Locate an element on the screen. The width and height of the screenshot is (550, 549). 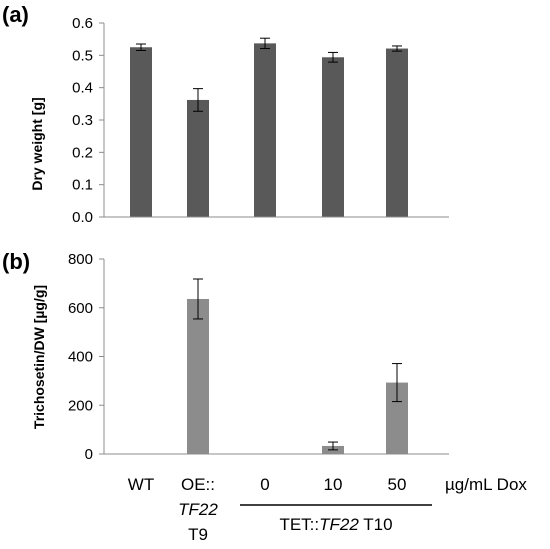
group-label: TET::TF22 T10 is located at coordinates (335, 524).